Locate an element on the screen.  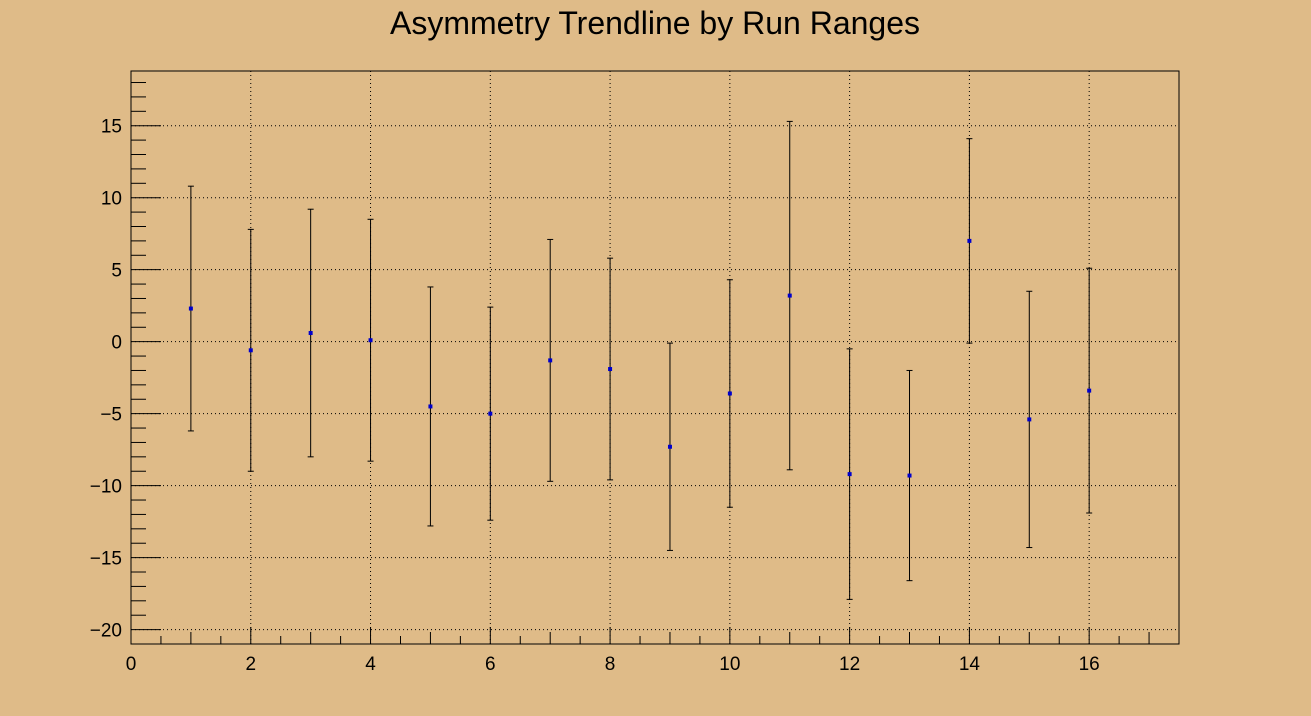
x-tick-label: 10 is located at coordinates (729, 664).